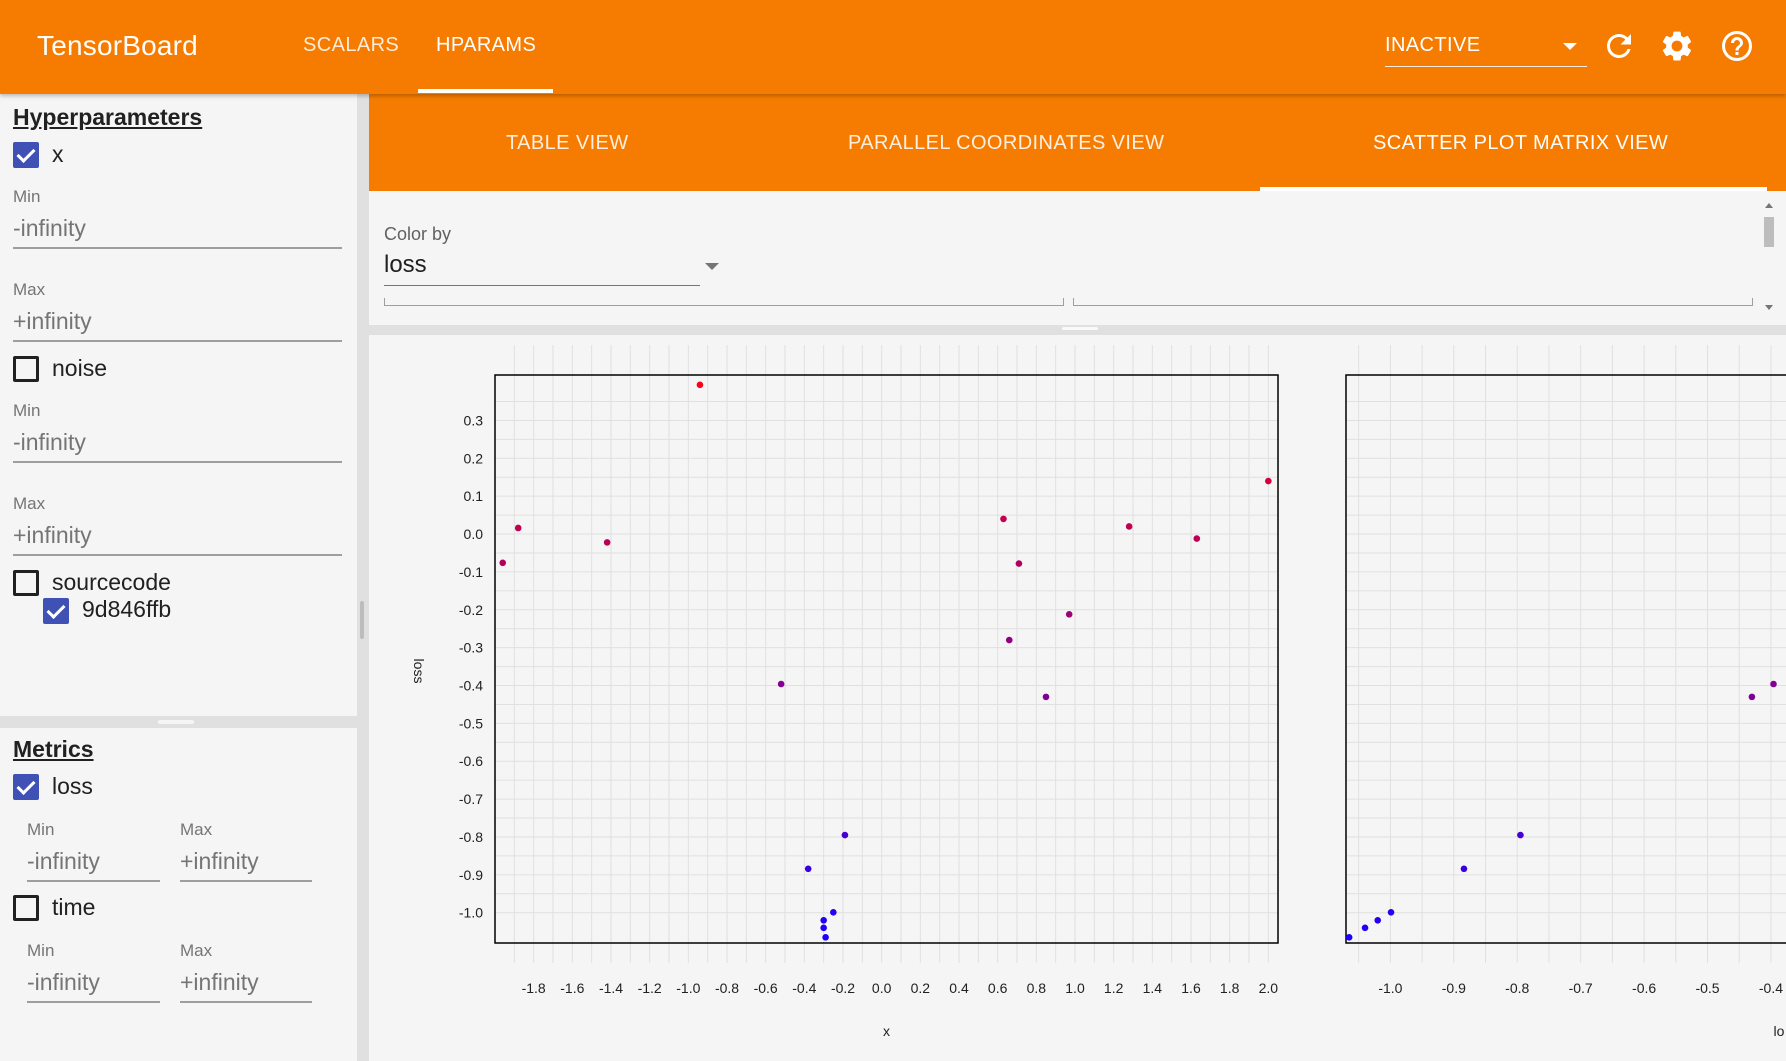  Describe the element at coordinates (1677, 46) in the screenshot. I see `settings-icon` at that location.